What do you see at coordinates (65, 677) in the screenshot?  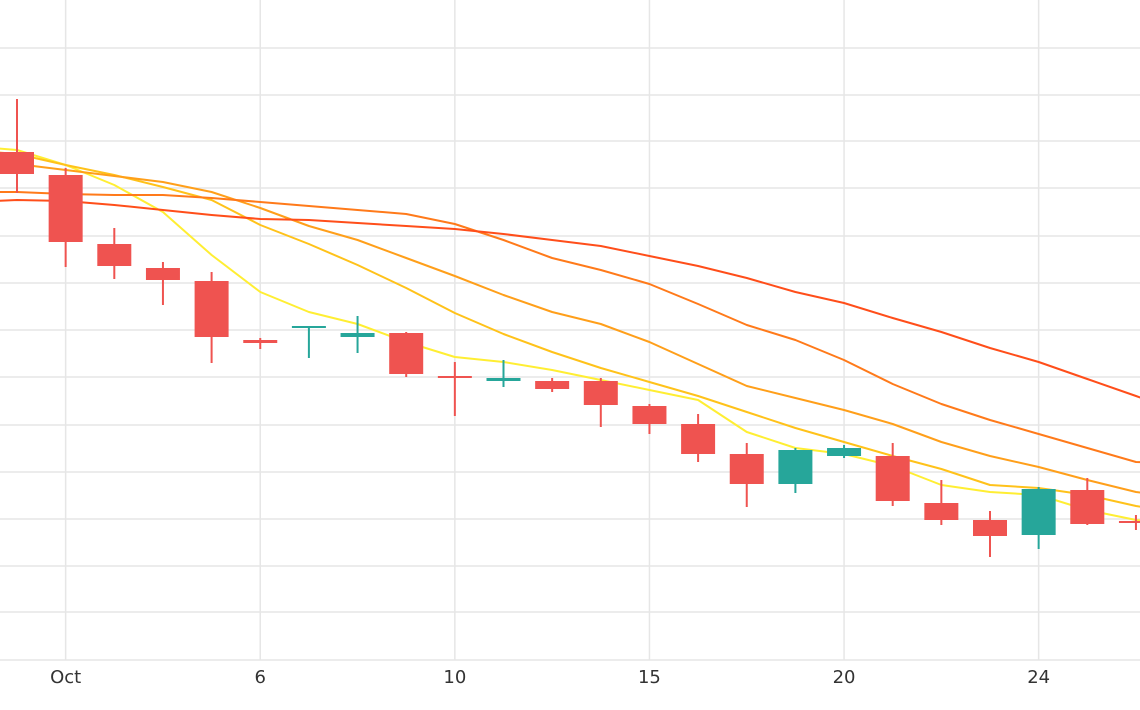 I see `x-tick-label: Oct` at bounding box center [65, 677].